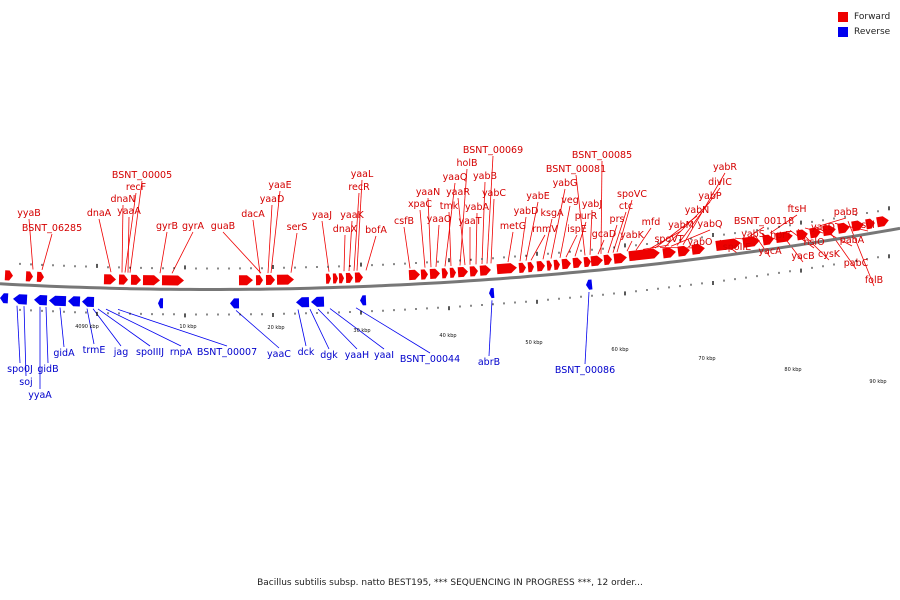 Image resolution: width=900 pixels, height=600 pixels. Describe the element at coordinates (227, 352) in the screenshot. I see `reverse-gene-label: BSNT_00007` at that location.